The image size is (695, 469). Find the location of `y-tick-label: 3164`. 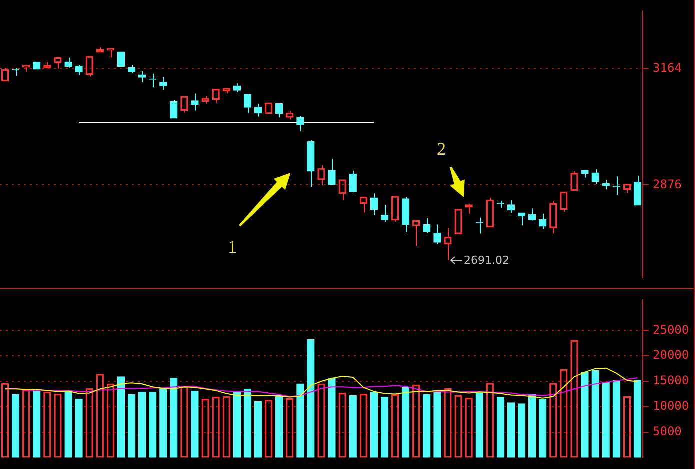

y-tick-label: 3164 is located at coordinates (667, 67).